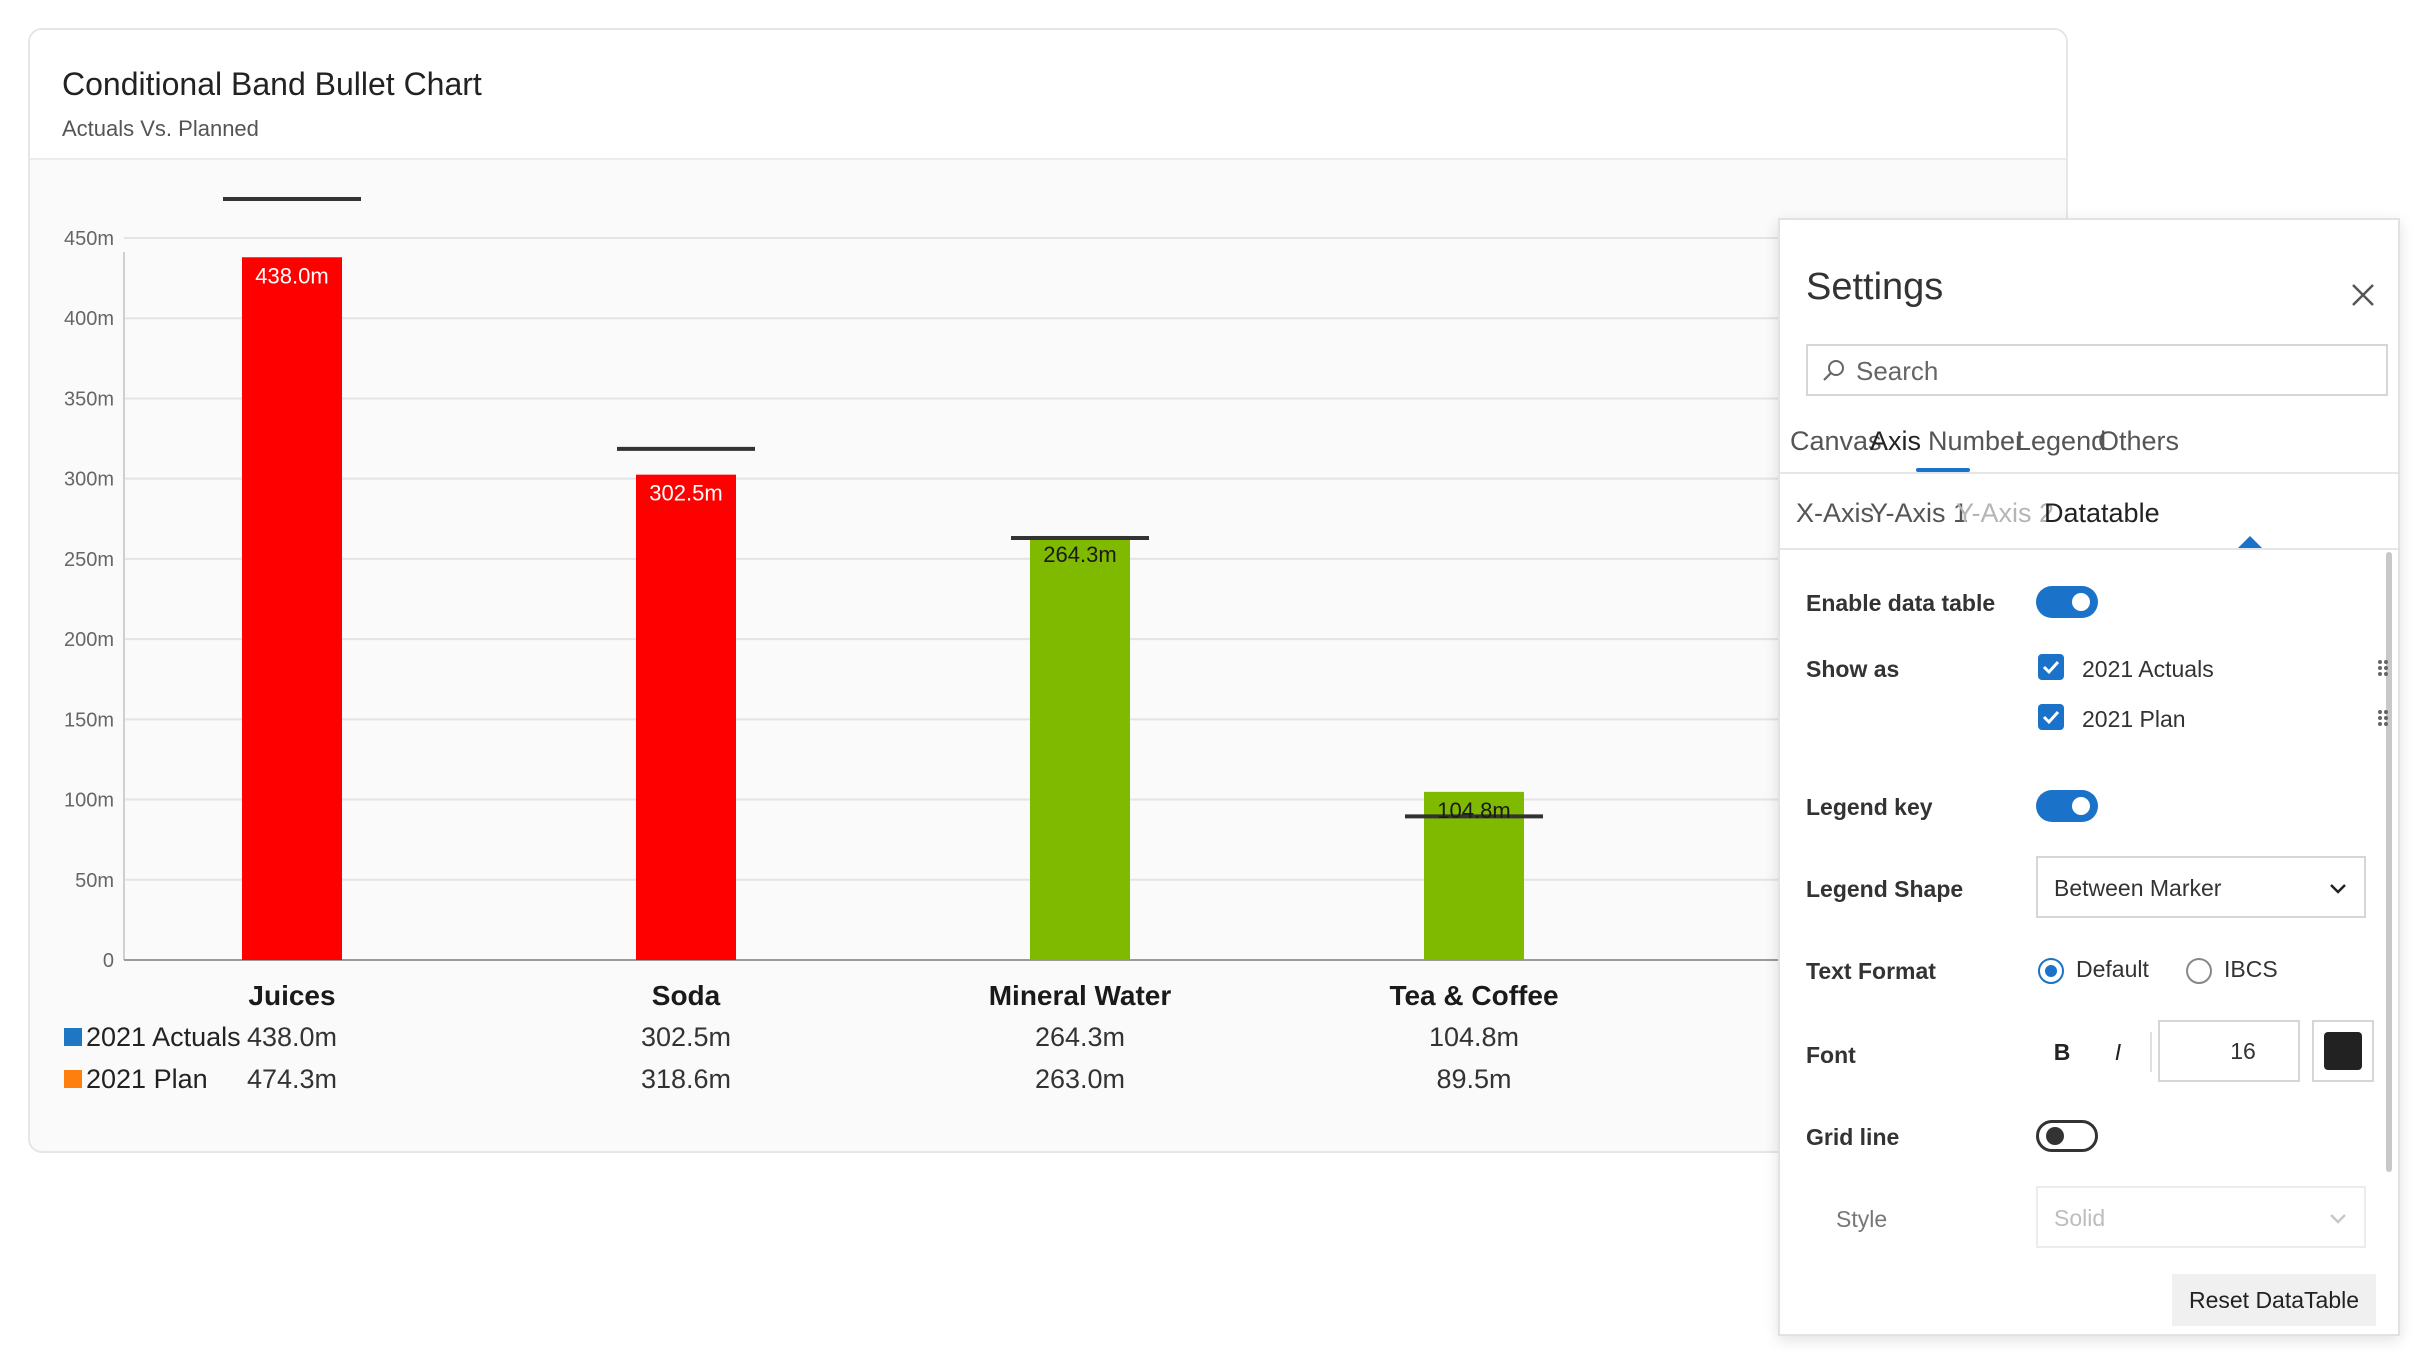 The height and width of the screenshot is (1362, 2425). What do you see at coordinates (2005, 513) in the screenshot?
I see `subtab-y-axis-2: Y-Axis 2` at bounding box center [2005, 513].